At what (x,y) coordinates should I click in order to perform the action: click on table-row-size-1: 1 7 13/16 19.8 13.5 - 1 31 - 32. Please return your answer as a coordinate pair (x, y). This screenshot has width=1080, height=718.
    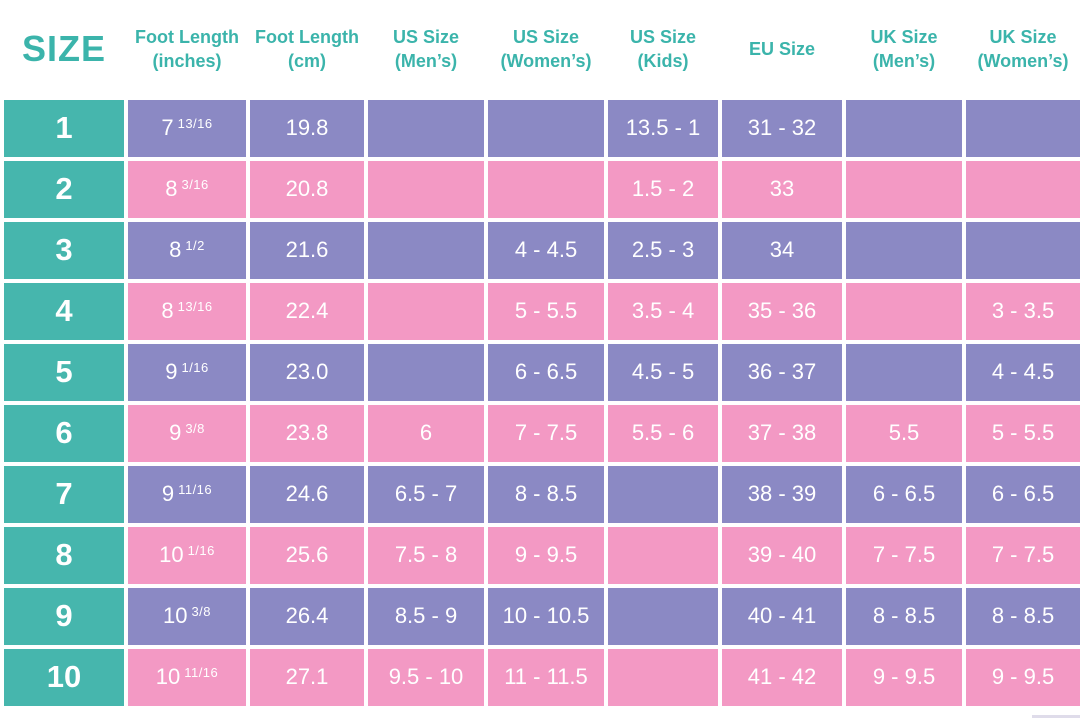
    Looking at the image, I should click on (540, 128).